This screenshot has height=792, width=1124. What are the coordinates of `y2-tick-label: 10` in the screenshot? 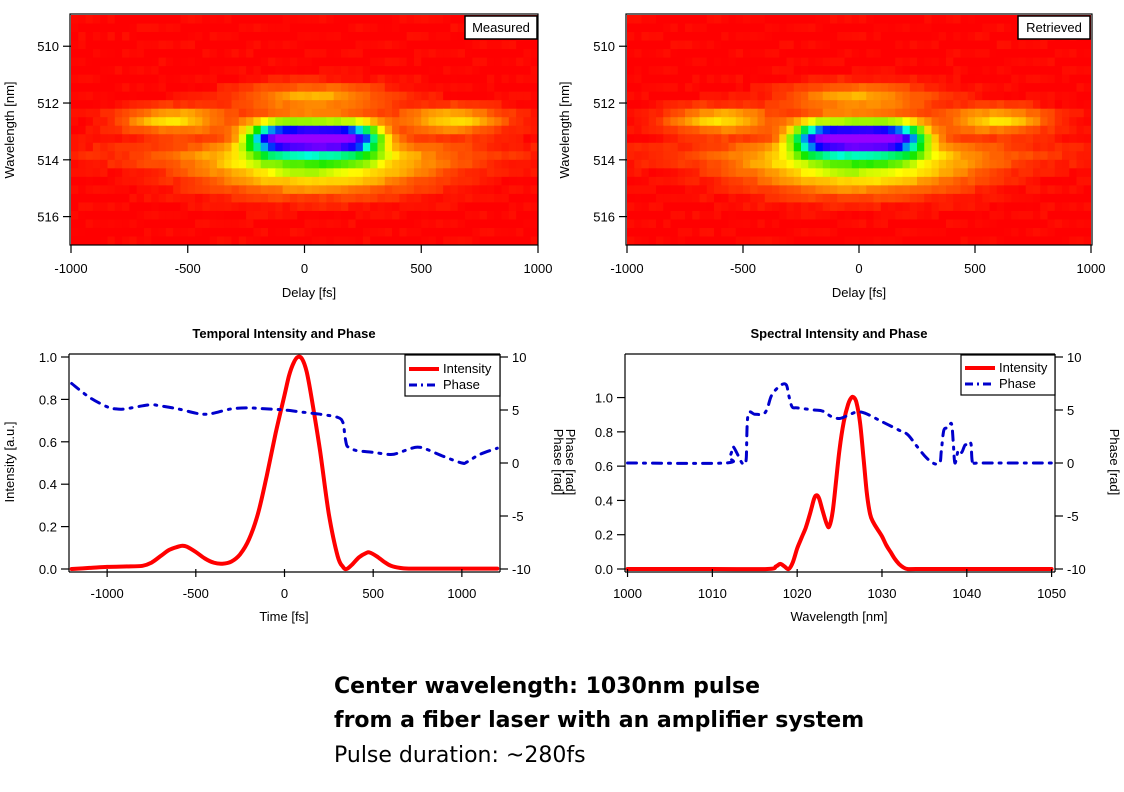 It's located at (519, 357).